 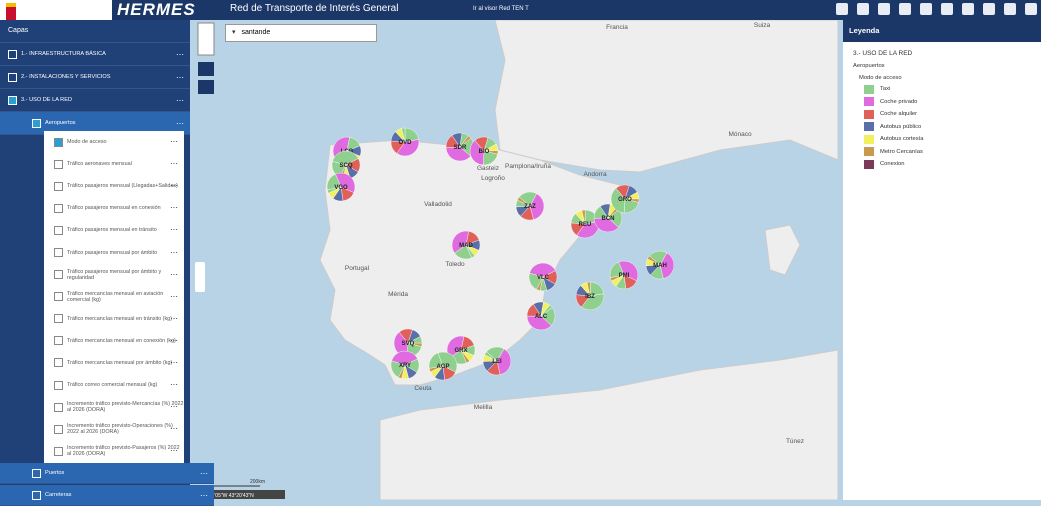 I want to click on layer-label: Tráfico pasajeros mensual en tránsito, so click(x=112, y=230).